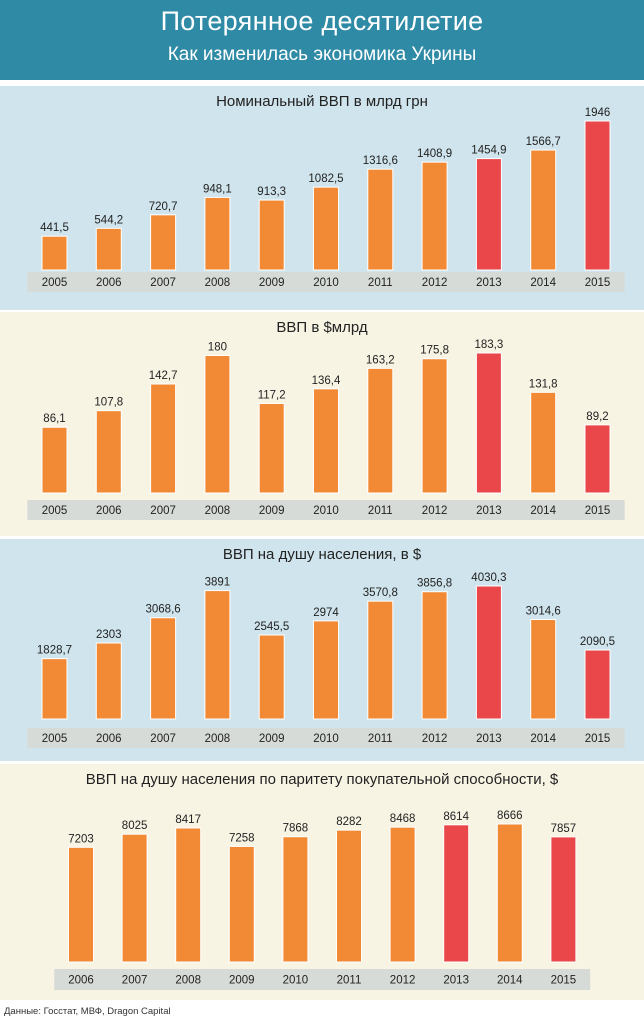 Image resolution: width=644 pixels, height=1024 pixels. I want to click on data-label-2007: 3068,6, so click(163, 610).